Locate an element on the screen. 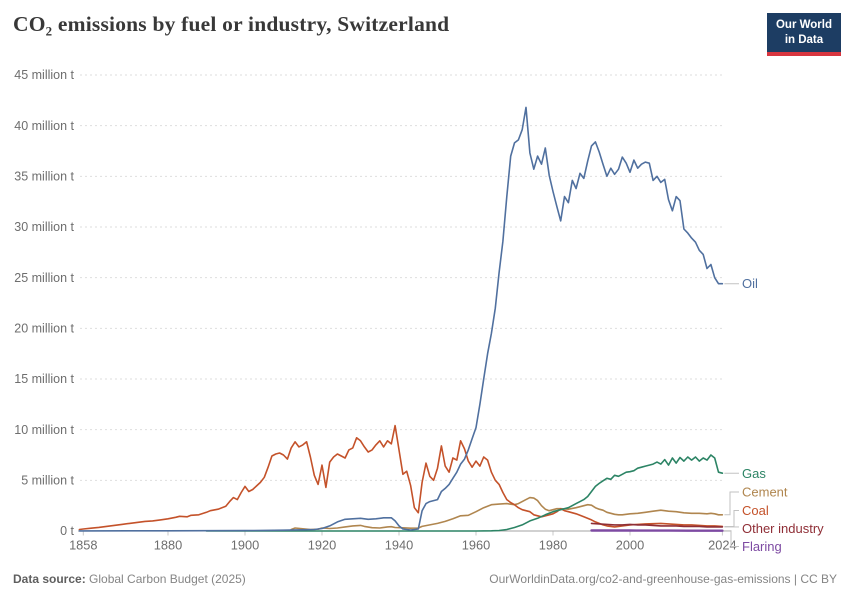 The height and width of the screenshot is (600, 850). y-tick-label: 45 million t is located at coordinates (44, 75).